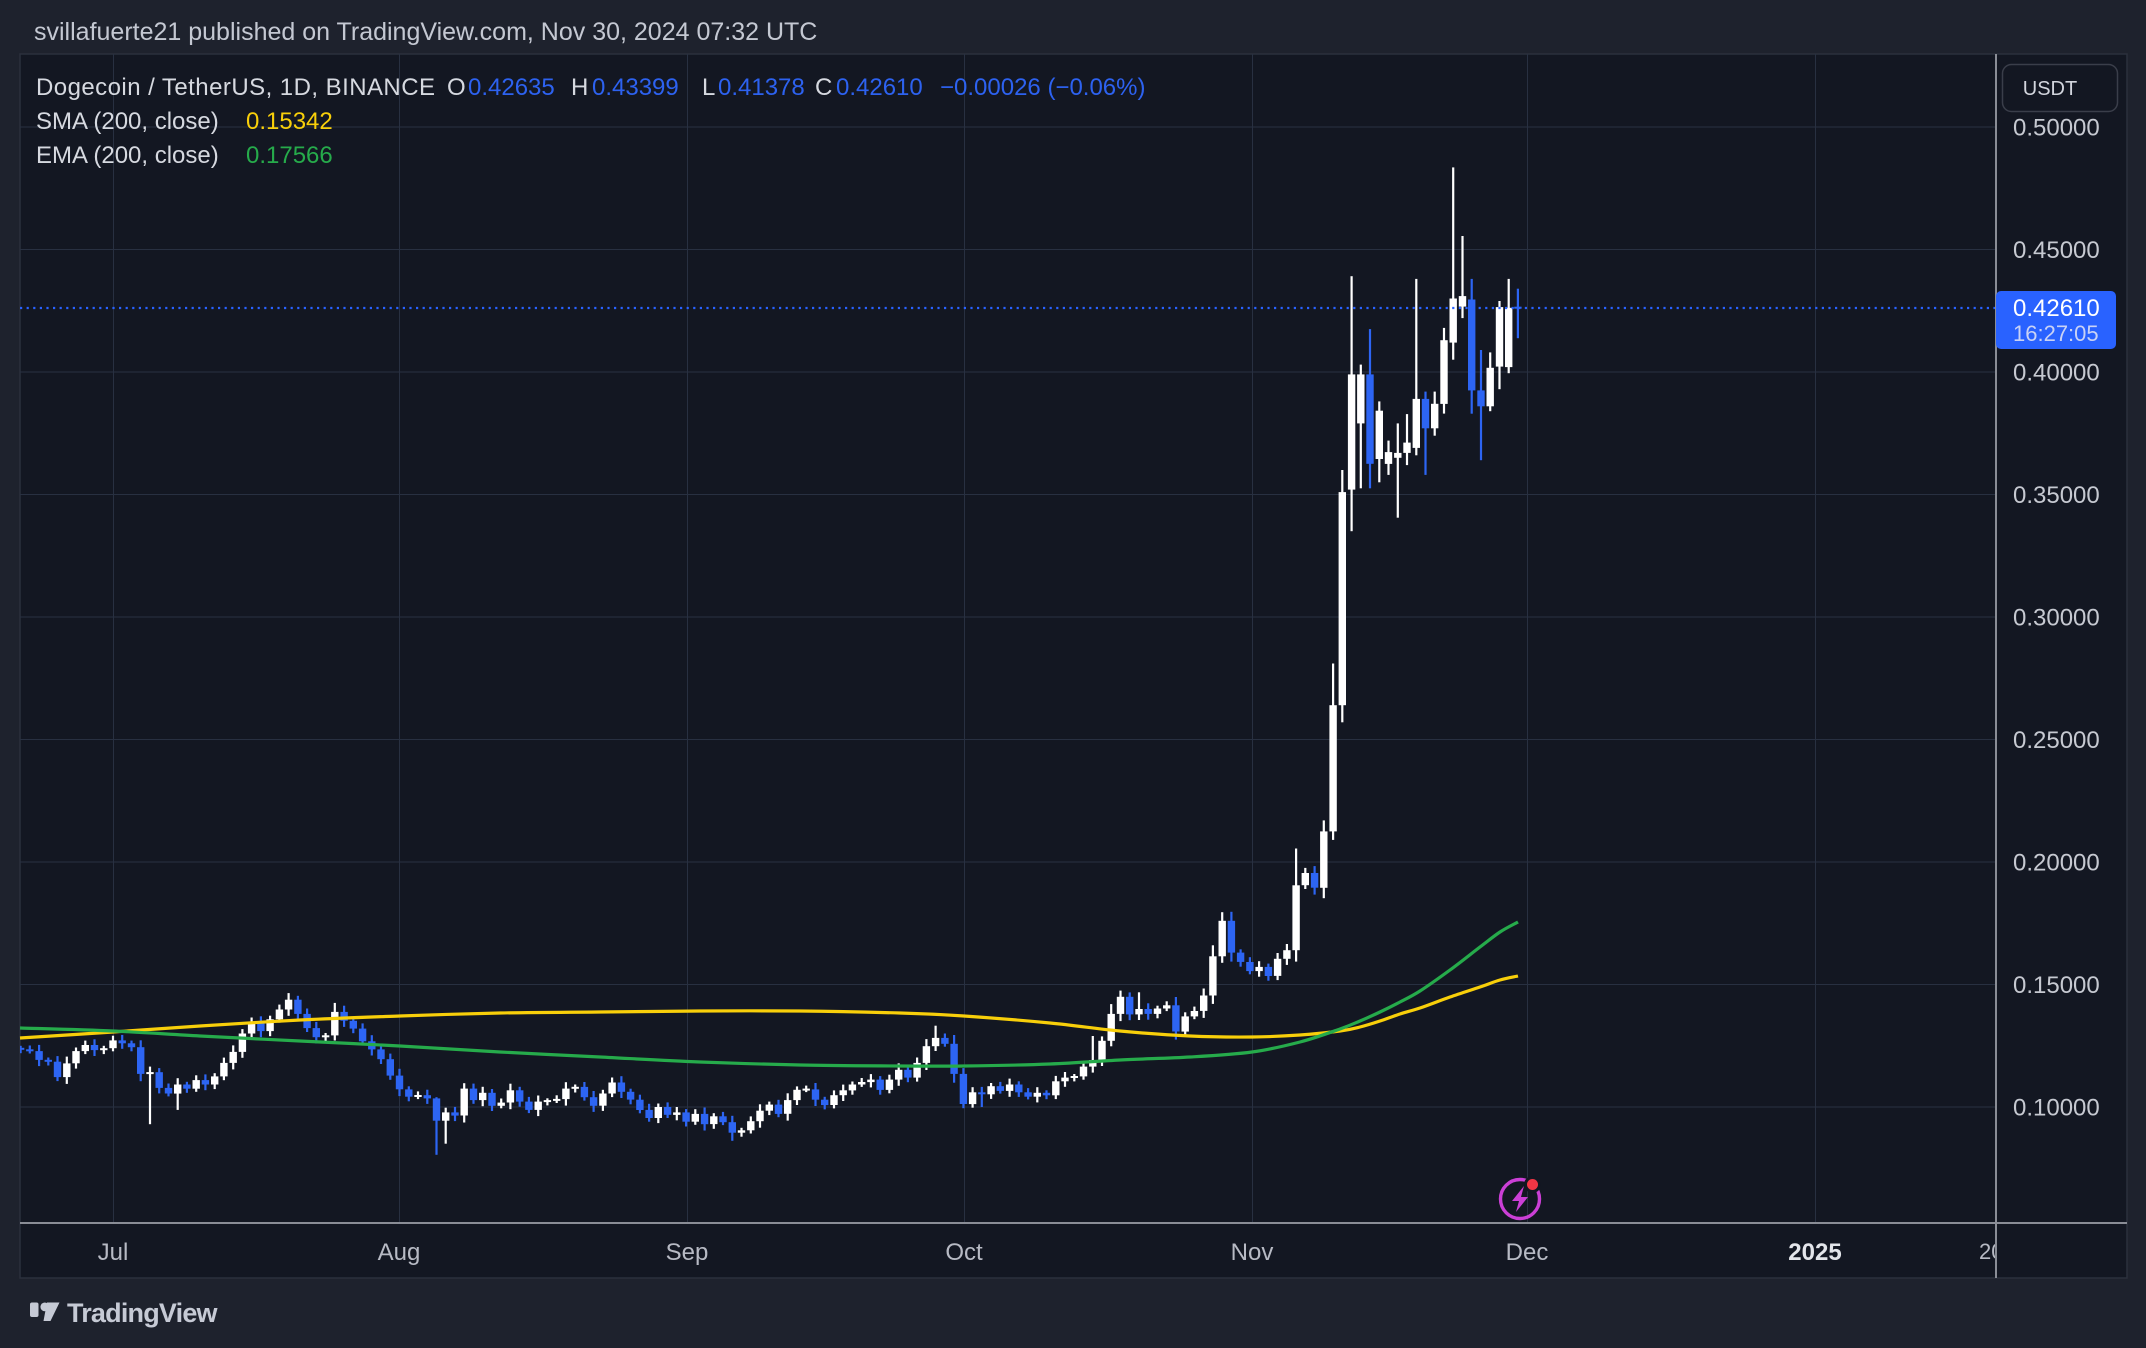 The image size is (2146, 1348). Describe the element at coordinates (579, 87) in the screenshot. I see `svg-text: H` at that location.